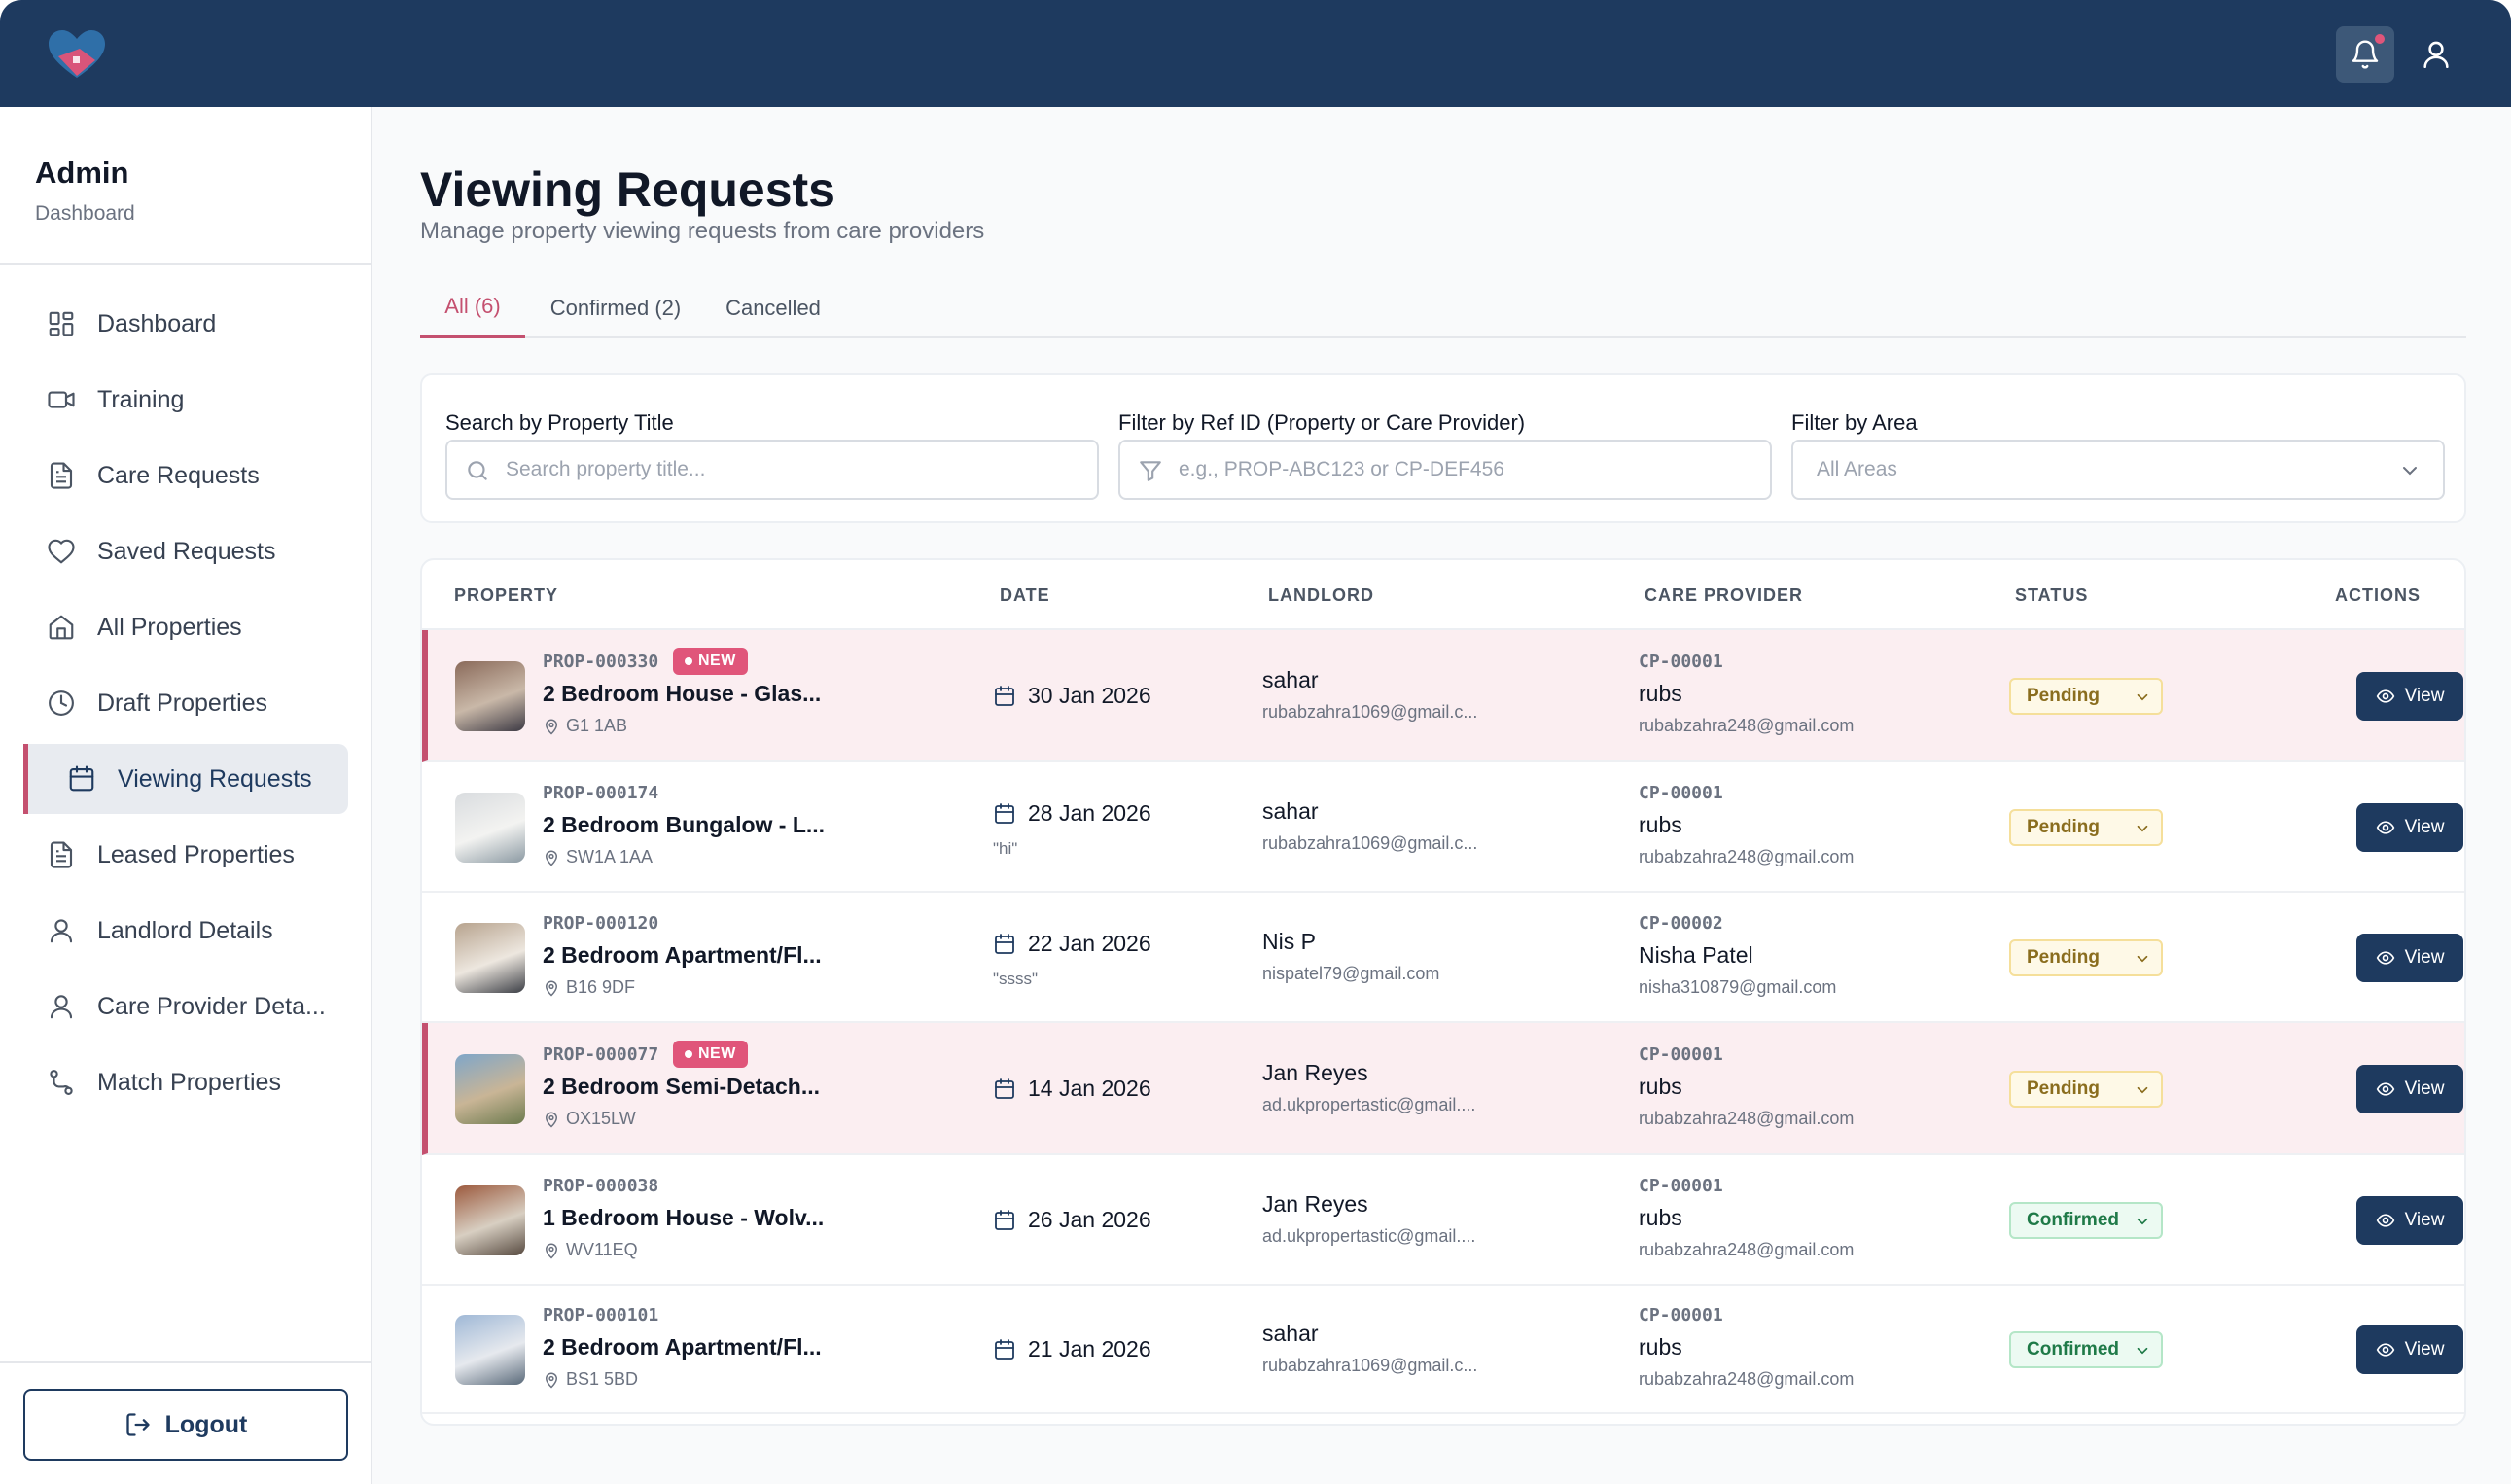 The width and height of the screenshot is (2511, 1484). I want to click on search-label: Search by Property Title, so click(559, 423).